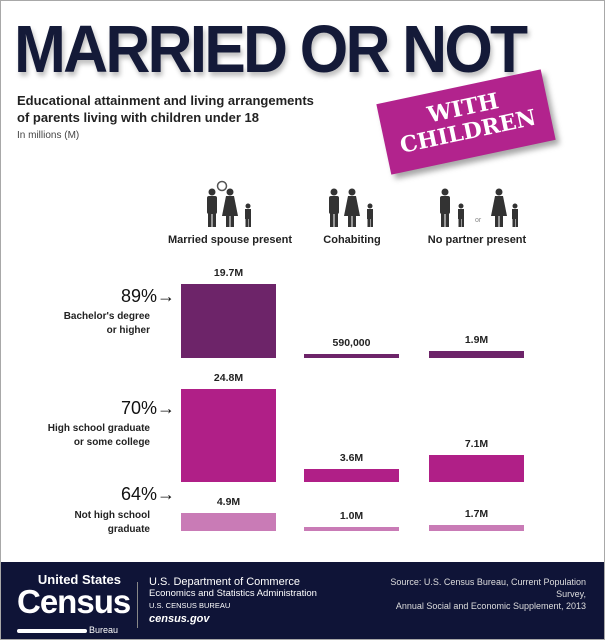 The height and width of the screenshot is (640, 605). Describe the element at coordinates (351, 343) in the screenshot. I see `data-label: 590,000` at that location.